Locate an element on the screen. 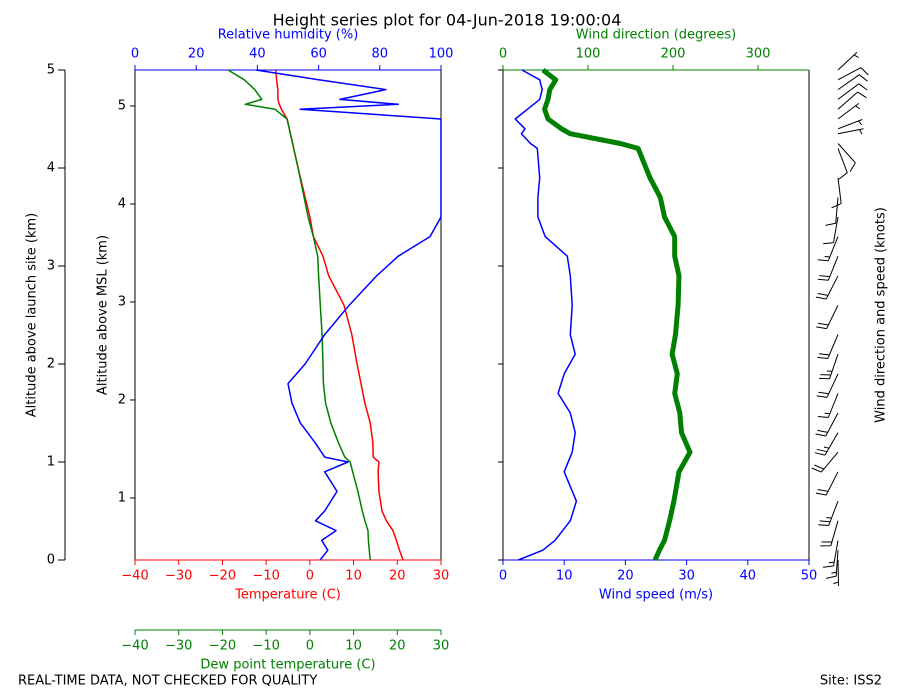  y2-tick-label: 1 is located at coordinates (122, 497).